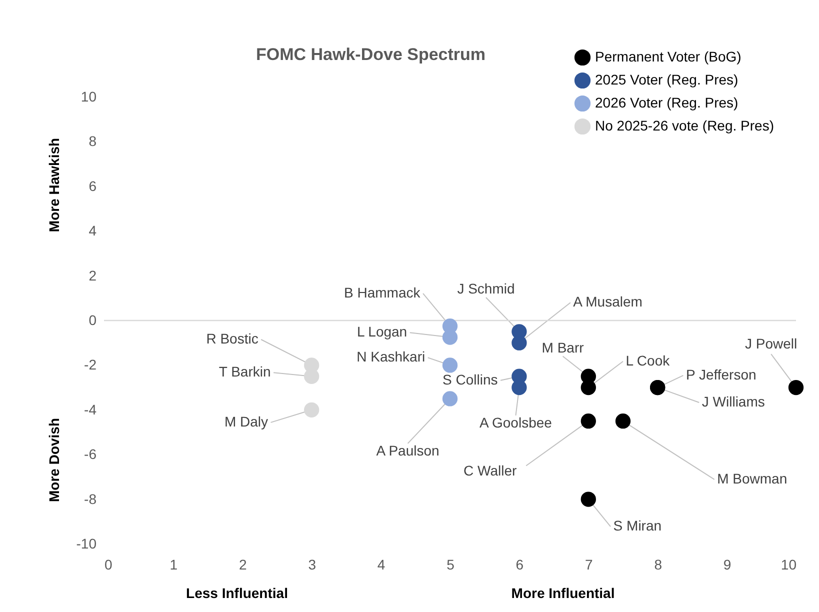 This screenshot has width=819, height=612. What do you see at coordinates (371, 54) in the screenshot?
I see `chart-title: FOMC Hawk-Dove Spectrum` at bounding box center [371, 54].